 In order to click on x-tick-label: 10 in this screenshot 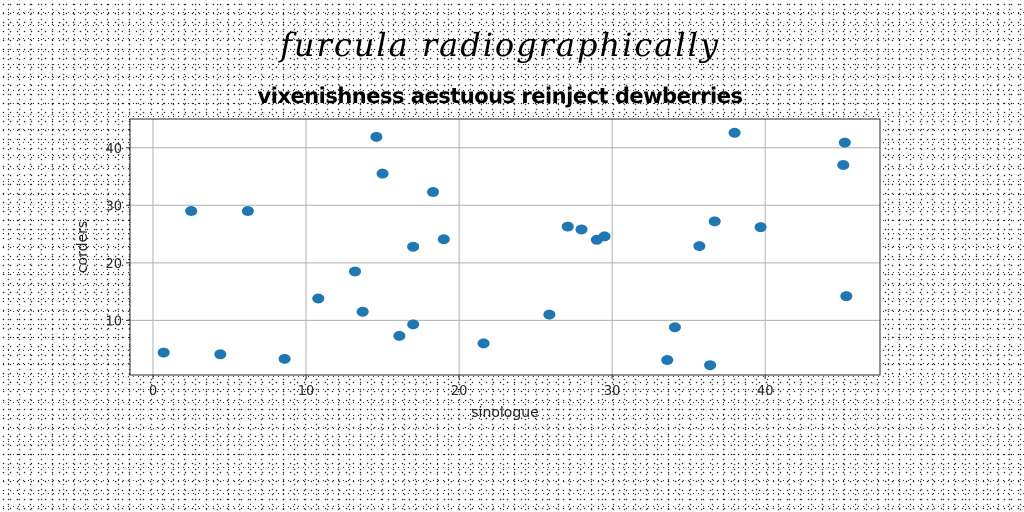, I will do `click(306, 391)`.